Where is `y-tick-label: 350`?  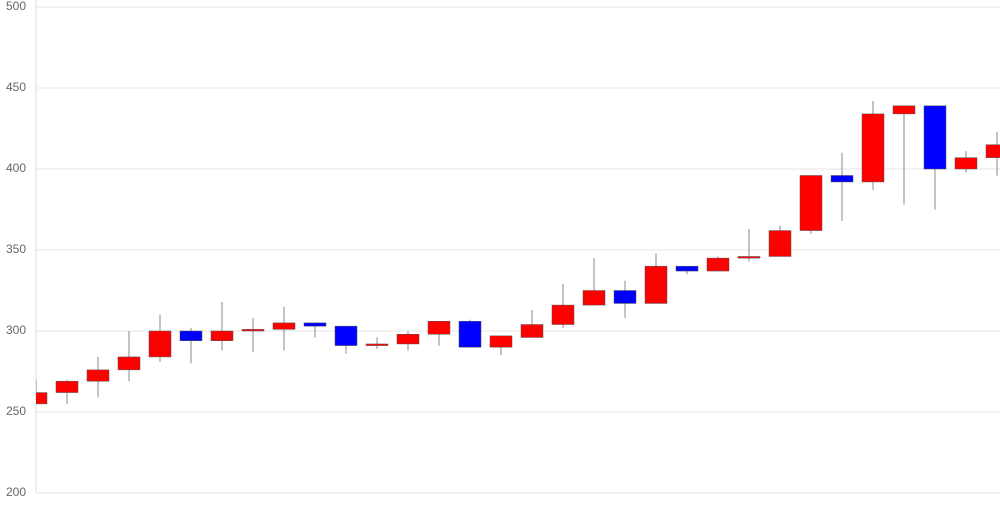 y-tick-label: 350 is located at coordinates (16, 249).